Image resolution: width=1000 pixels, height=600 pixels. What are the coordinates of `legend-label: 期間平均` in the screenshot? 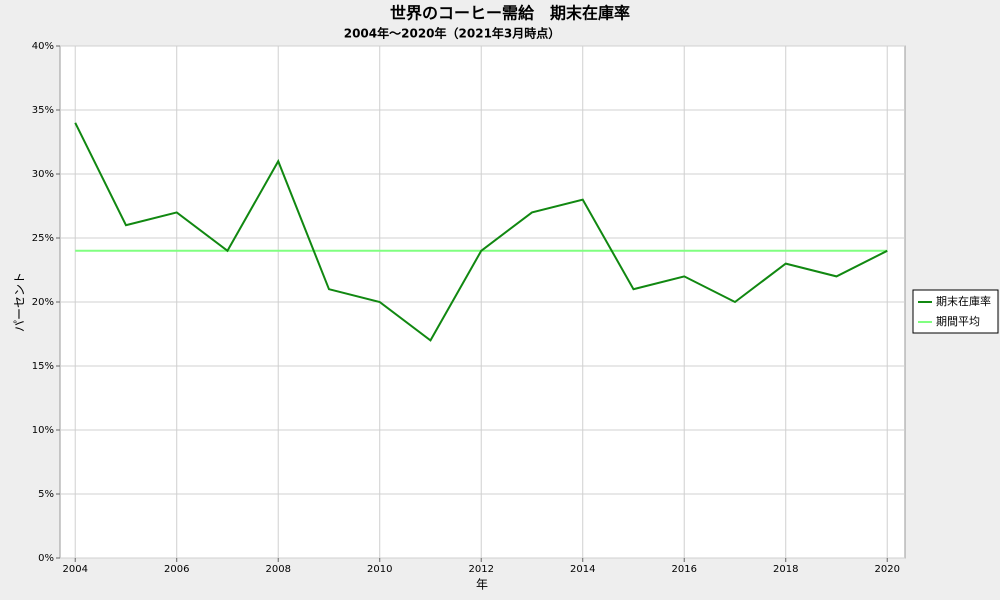 It's located at (958, 321).